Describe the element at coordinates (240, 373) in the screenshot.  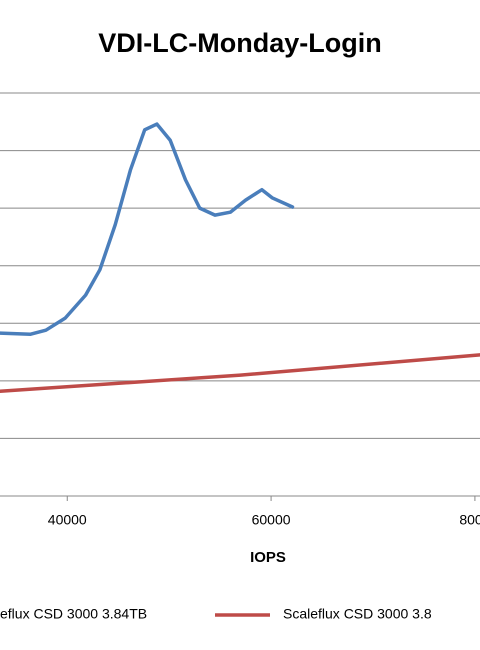
I see `line-series` at that location.